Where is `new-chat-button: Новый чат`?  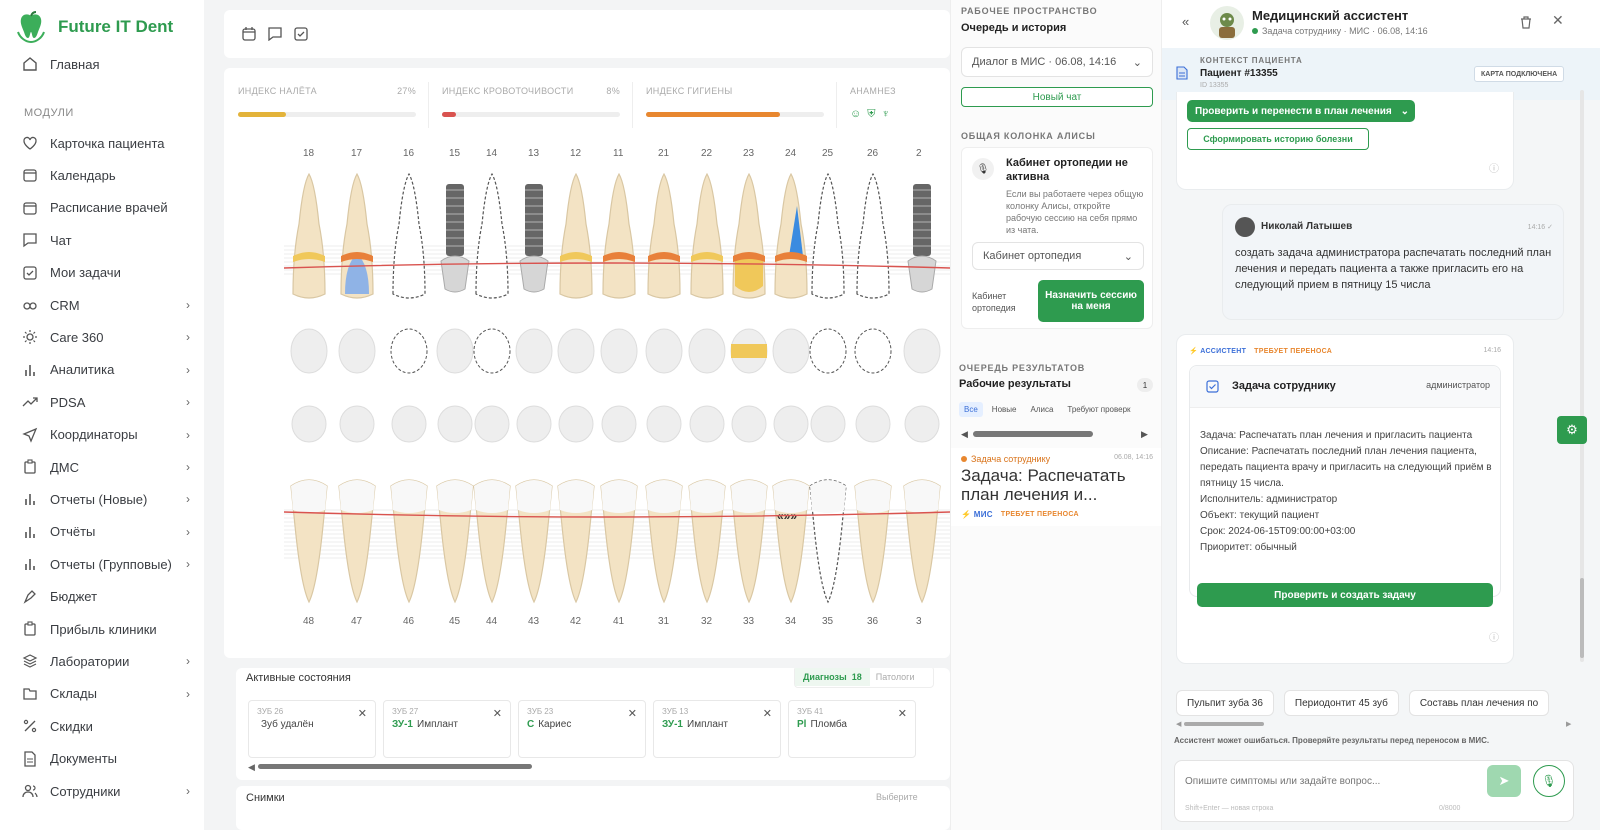
new-chat-button: Новый чат is located at coordinates (1057, 97).